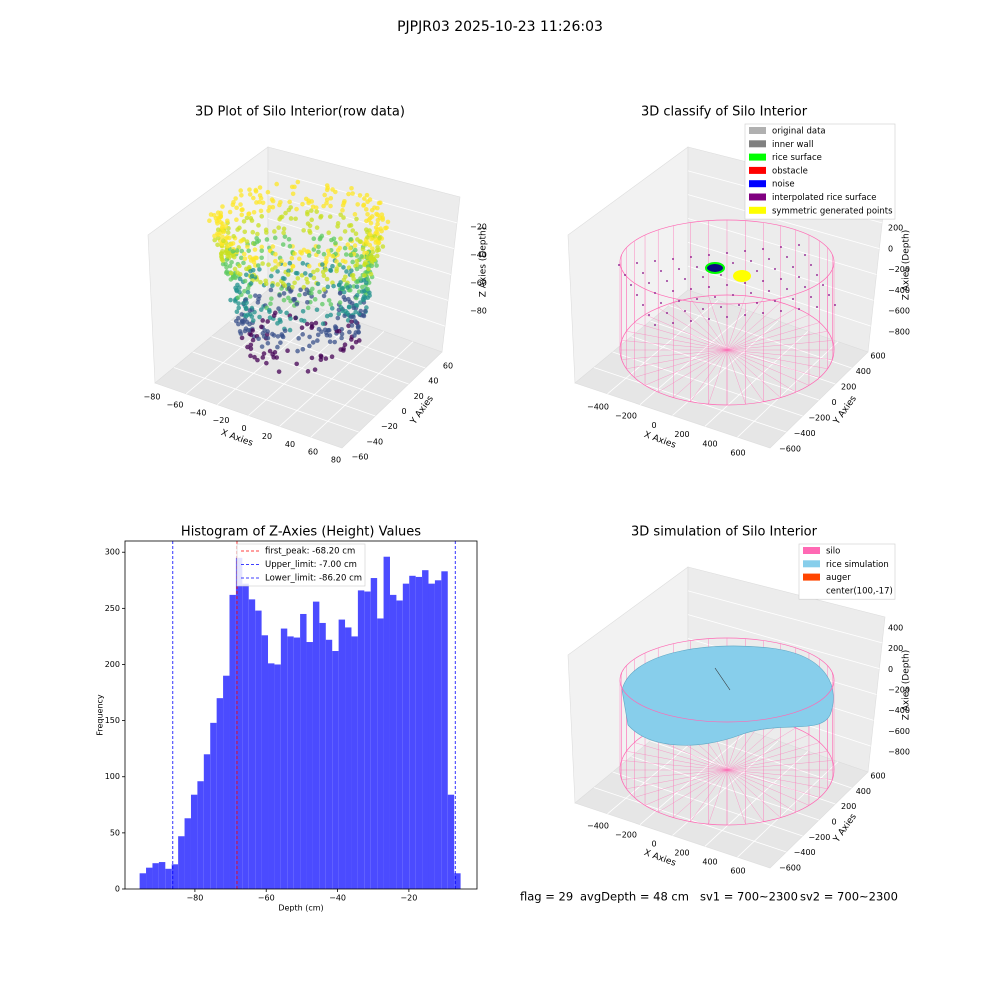 This screenshot has width=1000, height=1000. Describe the element at coordinates (859, 591) in the screenshot. I see `legend-label: center(100,-17)` at that location.